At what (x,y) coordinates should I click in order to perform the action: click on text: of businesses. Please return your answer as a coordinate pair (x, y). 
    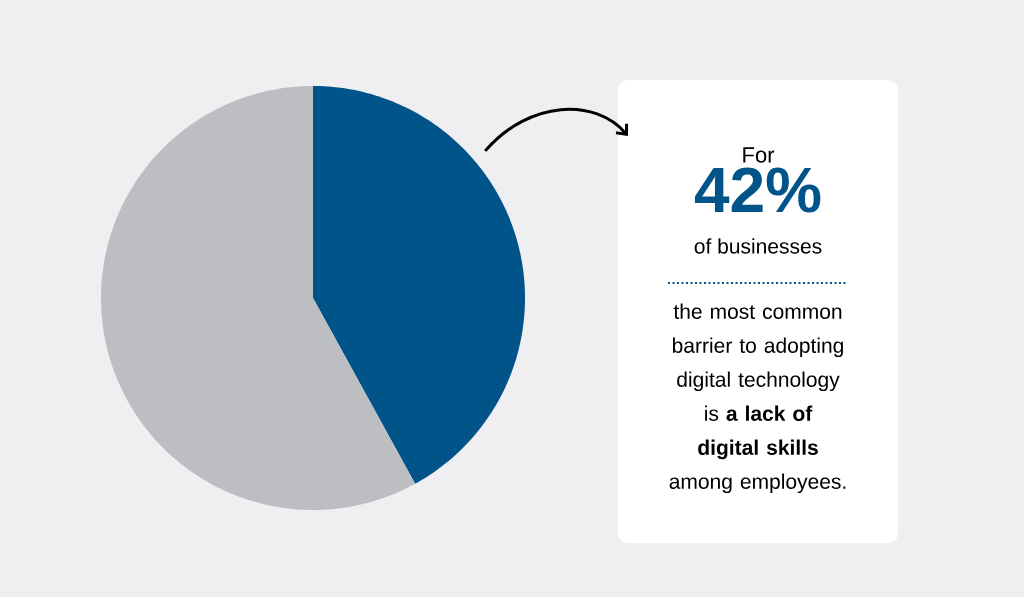
    Looking at the image, I should click on (758, 246).